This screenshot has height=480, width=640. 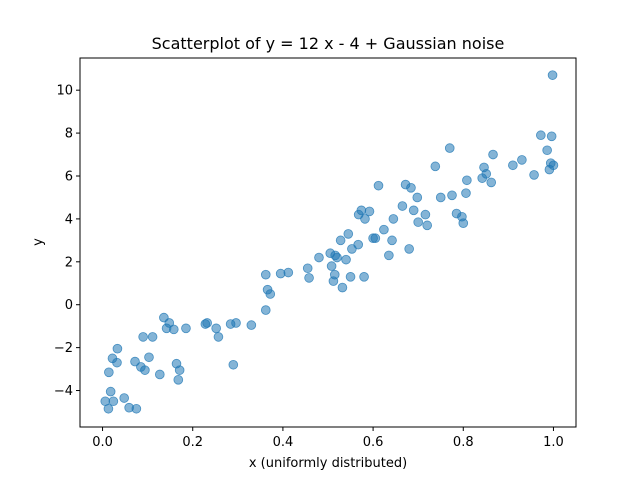 What do you see at coordinates (64, 91) in the screenshot?
I see `y-tick-label: 10` at bounding box center [64, 91].